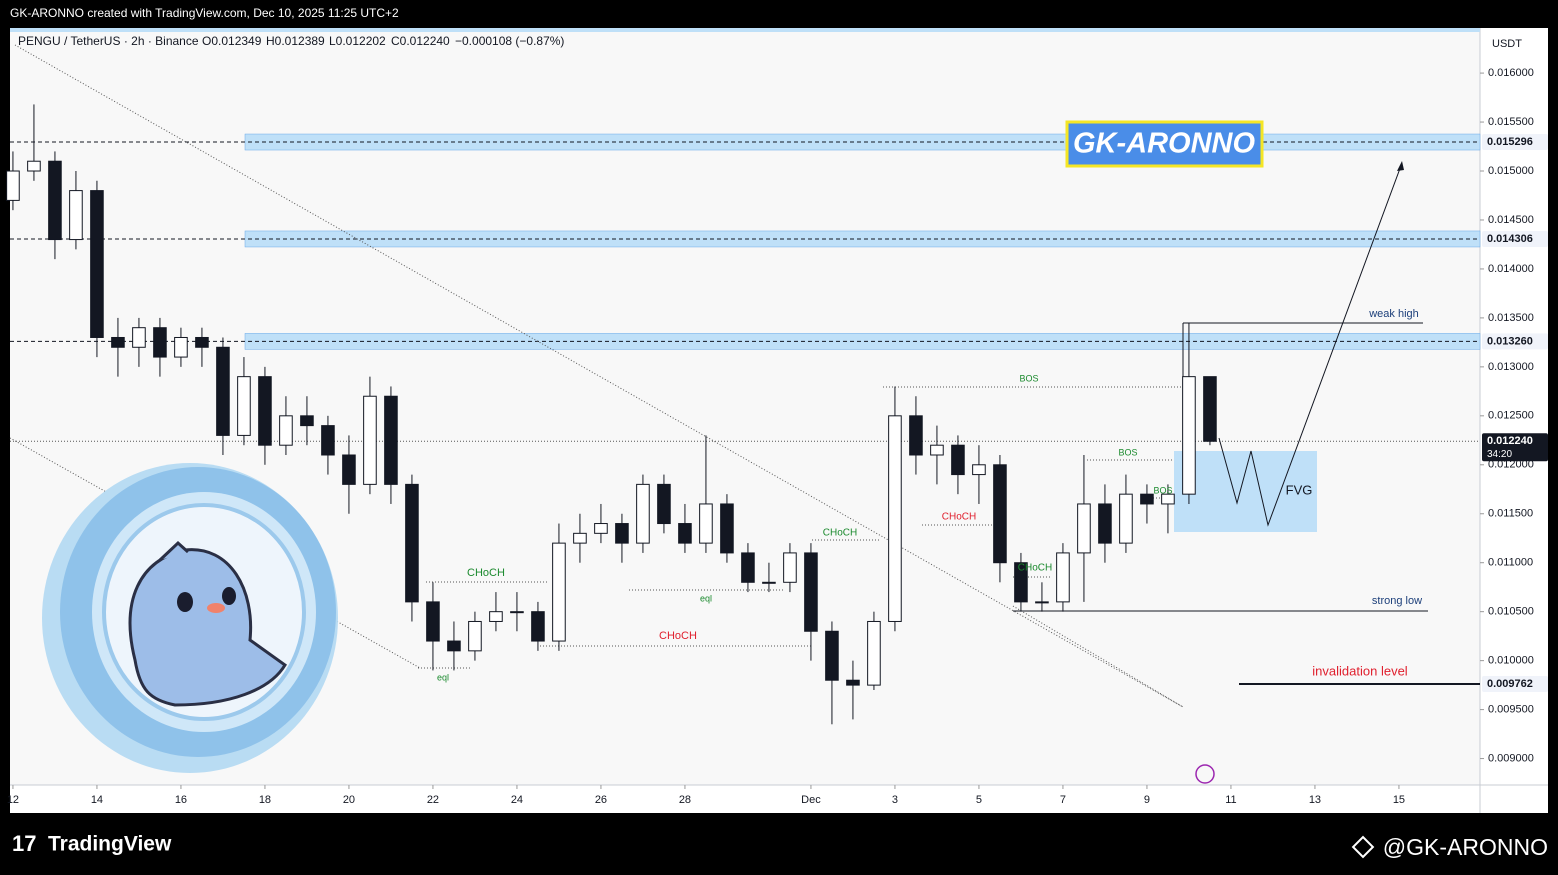  Describe the element at coordinates (295, 41) in the screenshot. I see `ohlc-high: H0.012389` at that location.